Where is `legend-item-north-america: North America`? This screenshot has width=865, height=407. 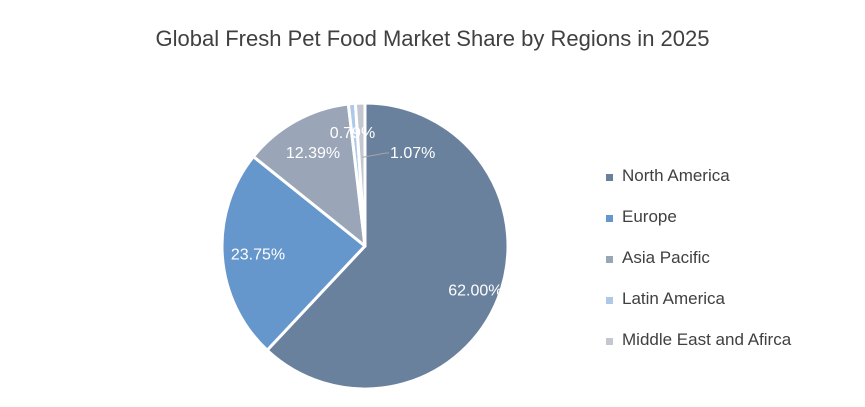 legend-item-north-america: North America is located at coordinates (698, 186).